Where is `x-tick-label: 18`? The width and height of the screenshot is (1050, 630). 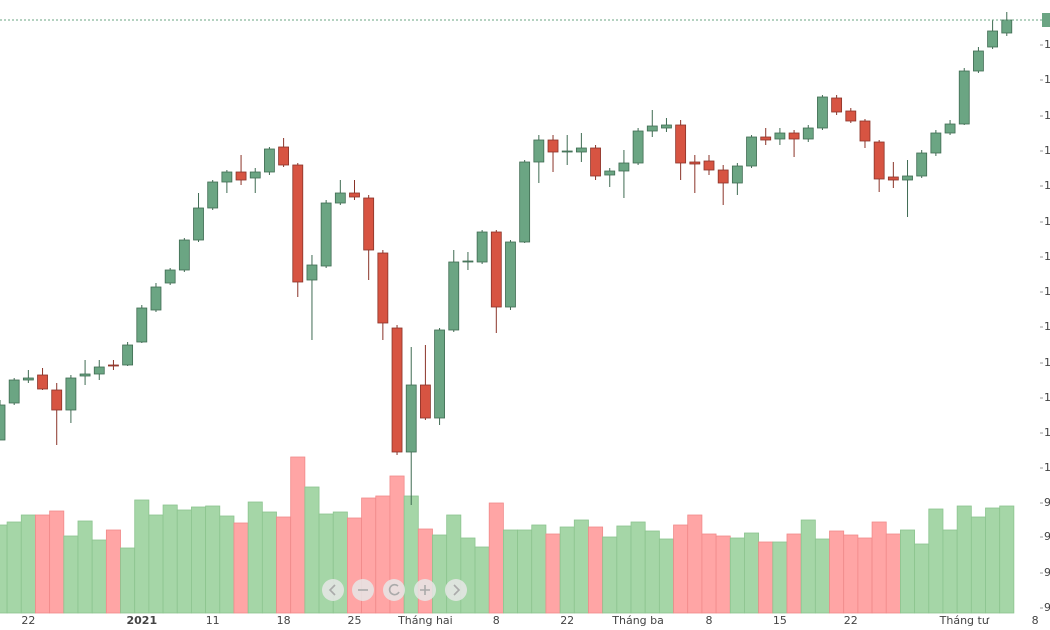
x-tick-label: 18 is located at coordinates (284, 620).